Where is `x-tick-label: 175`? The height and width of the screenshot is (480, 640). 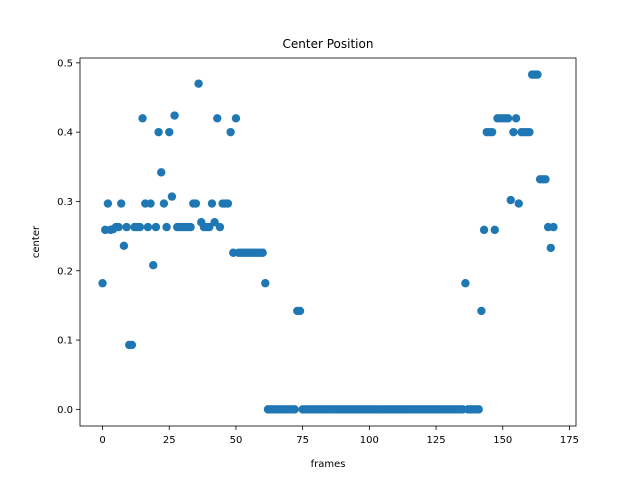 x-tick-label: 175 is located at coordinates (569, 440).